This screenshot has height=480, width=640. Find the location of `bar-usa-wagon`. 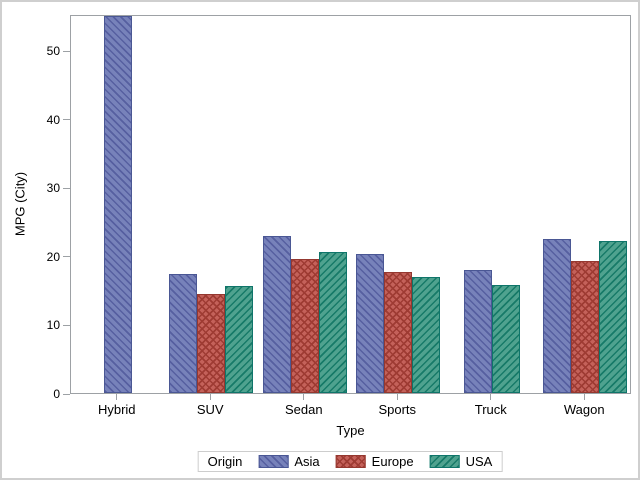

bar-usa-wagon is located at coordinates (613, 316).